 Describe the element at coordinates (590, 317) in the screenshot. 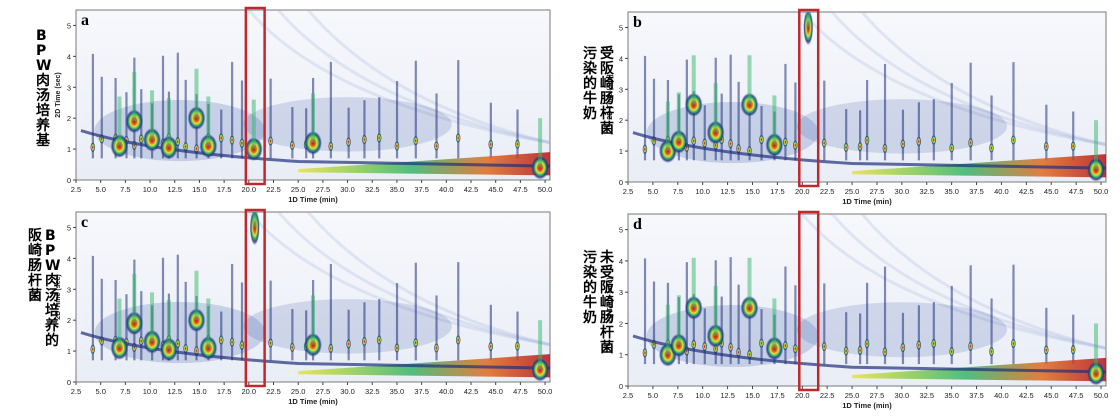

I see `side-label-char: 奶` at that location.